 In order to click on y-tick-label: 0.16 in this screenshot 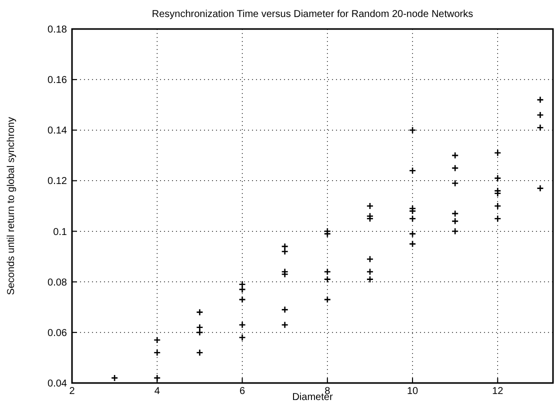, I will do `click(58, 80)`.